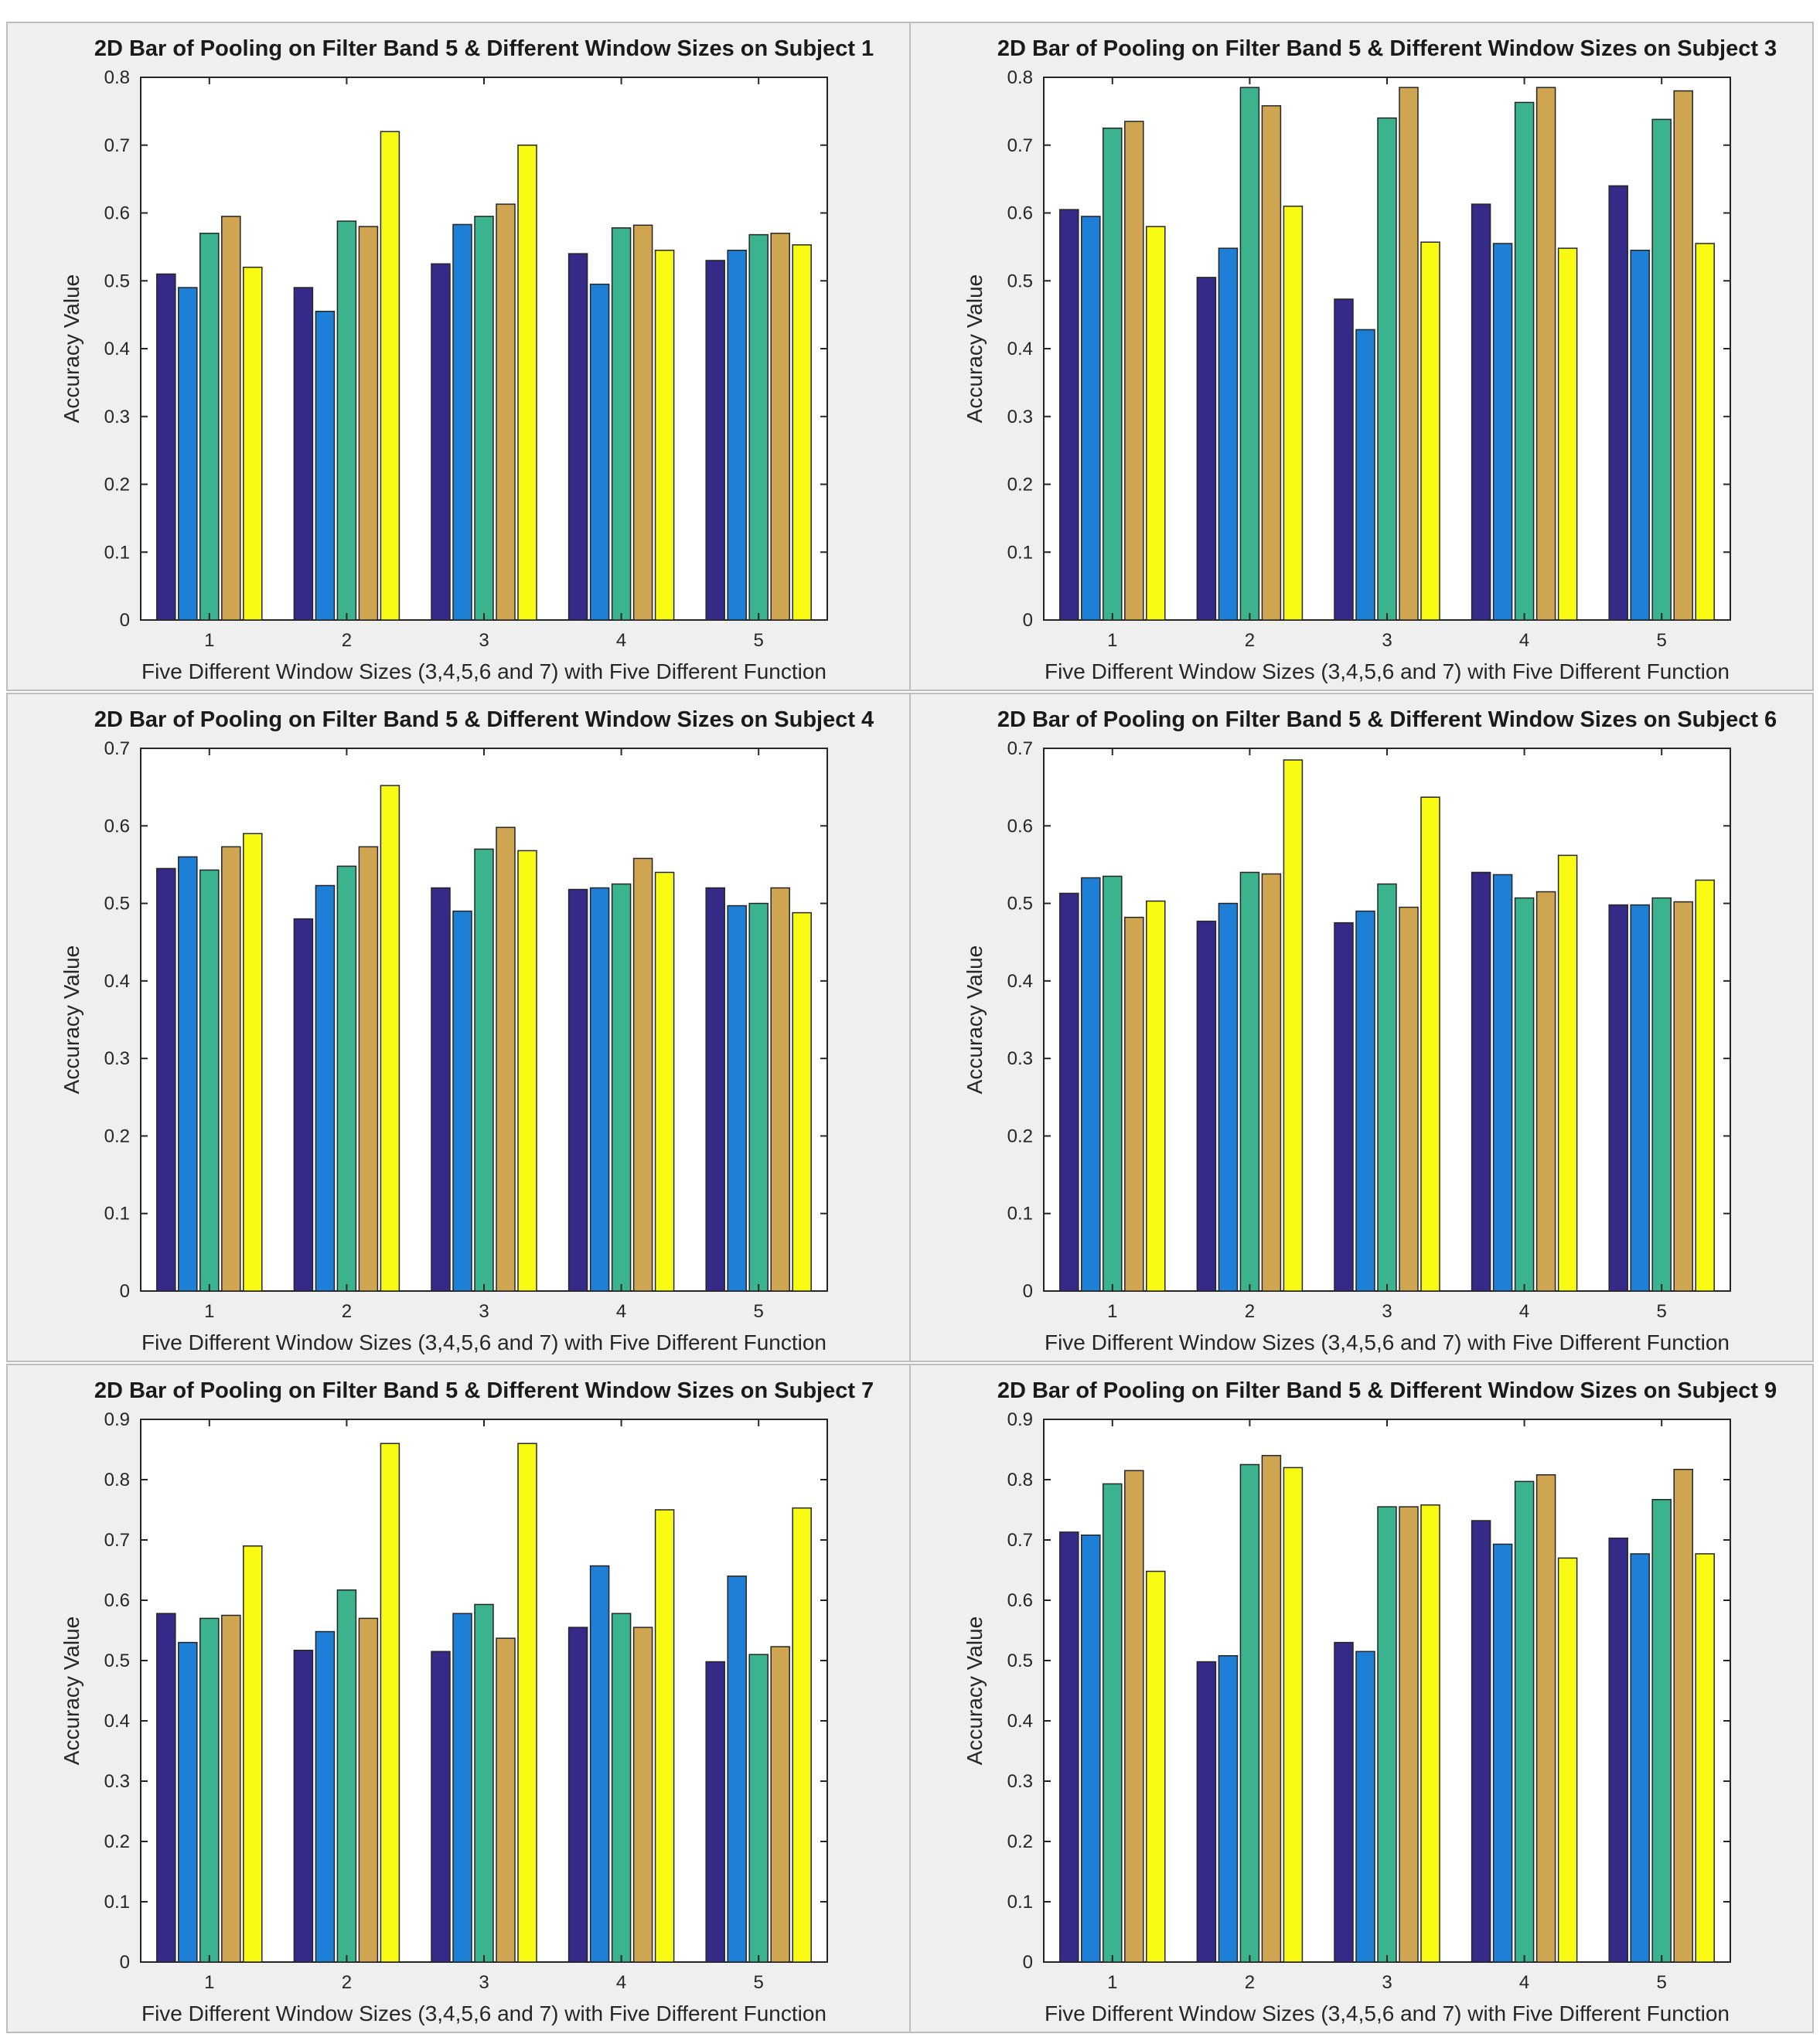 The height and width of the screenshot is (2044, 1820). What do you see at coordinates (117, 417) in the screenshot?
I see `y-tick-label: 0.3` at bounding box center [117, 417].